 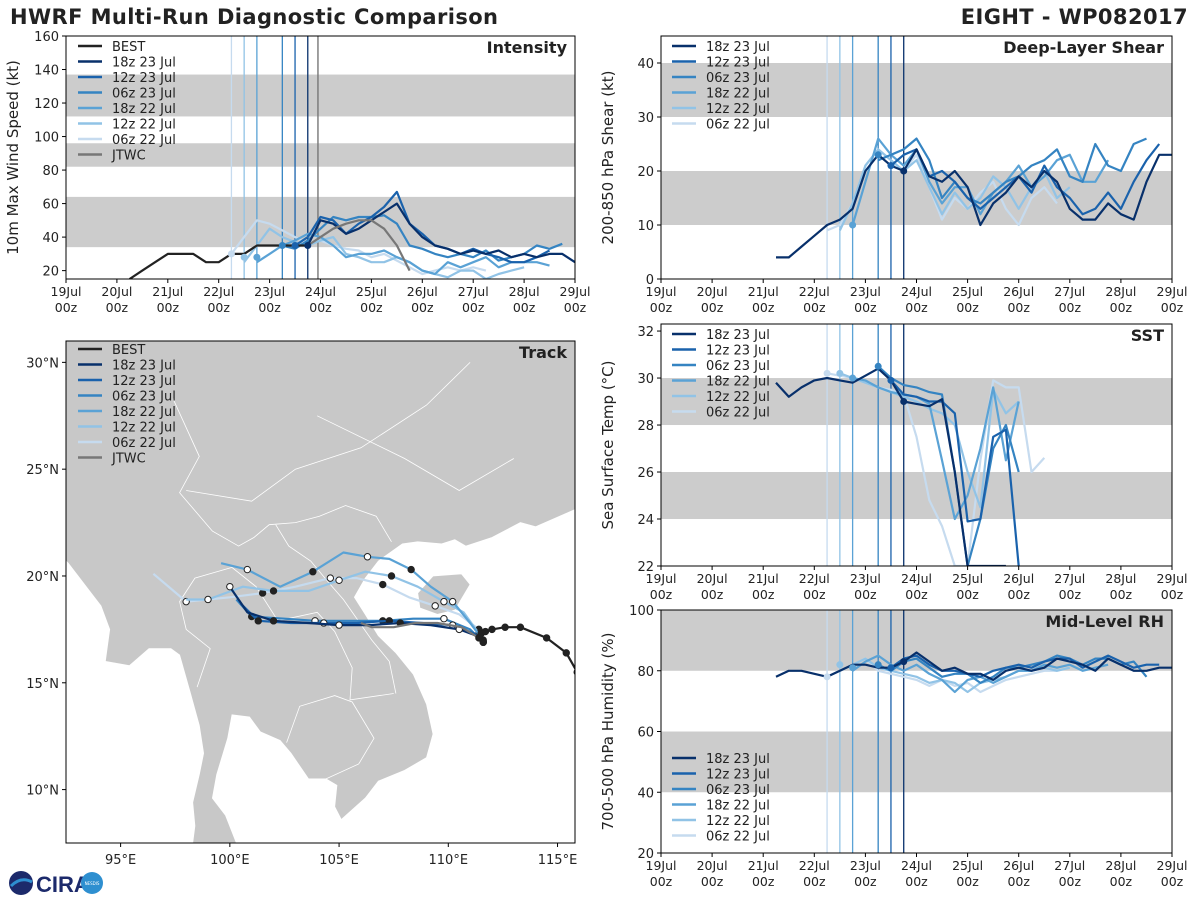 I want to click on x-tick-label: 110°E, so click(x=449, y=860).